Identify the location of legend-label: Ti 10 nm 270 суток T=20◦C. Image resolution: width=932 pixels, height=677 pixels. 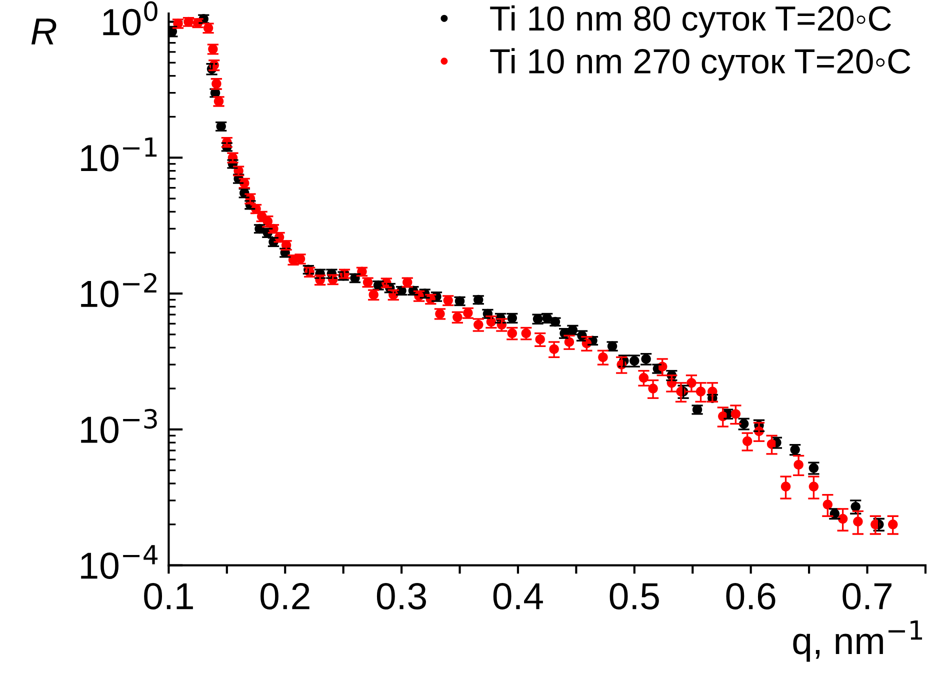
(700, 64).